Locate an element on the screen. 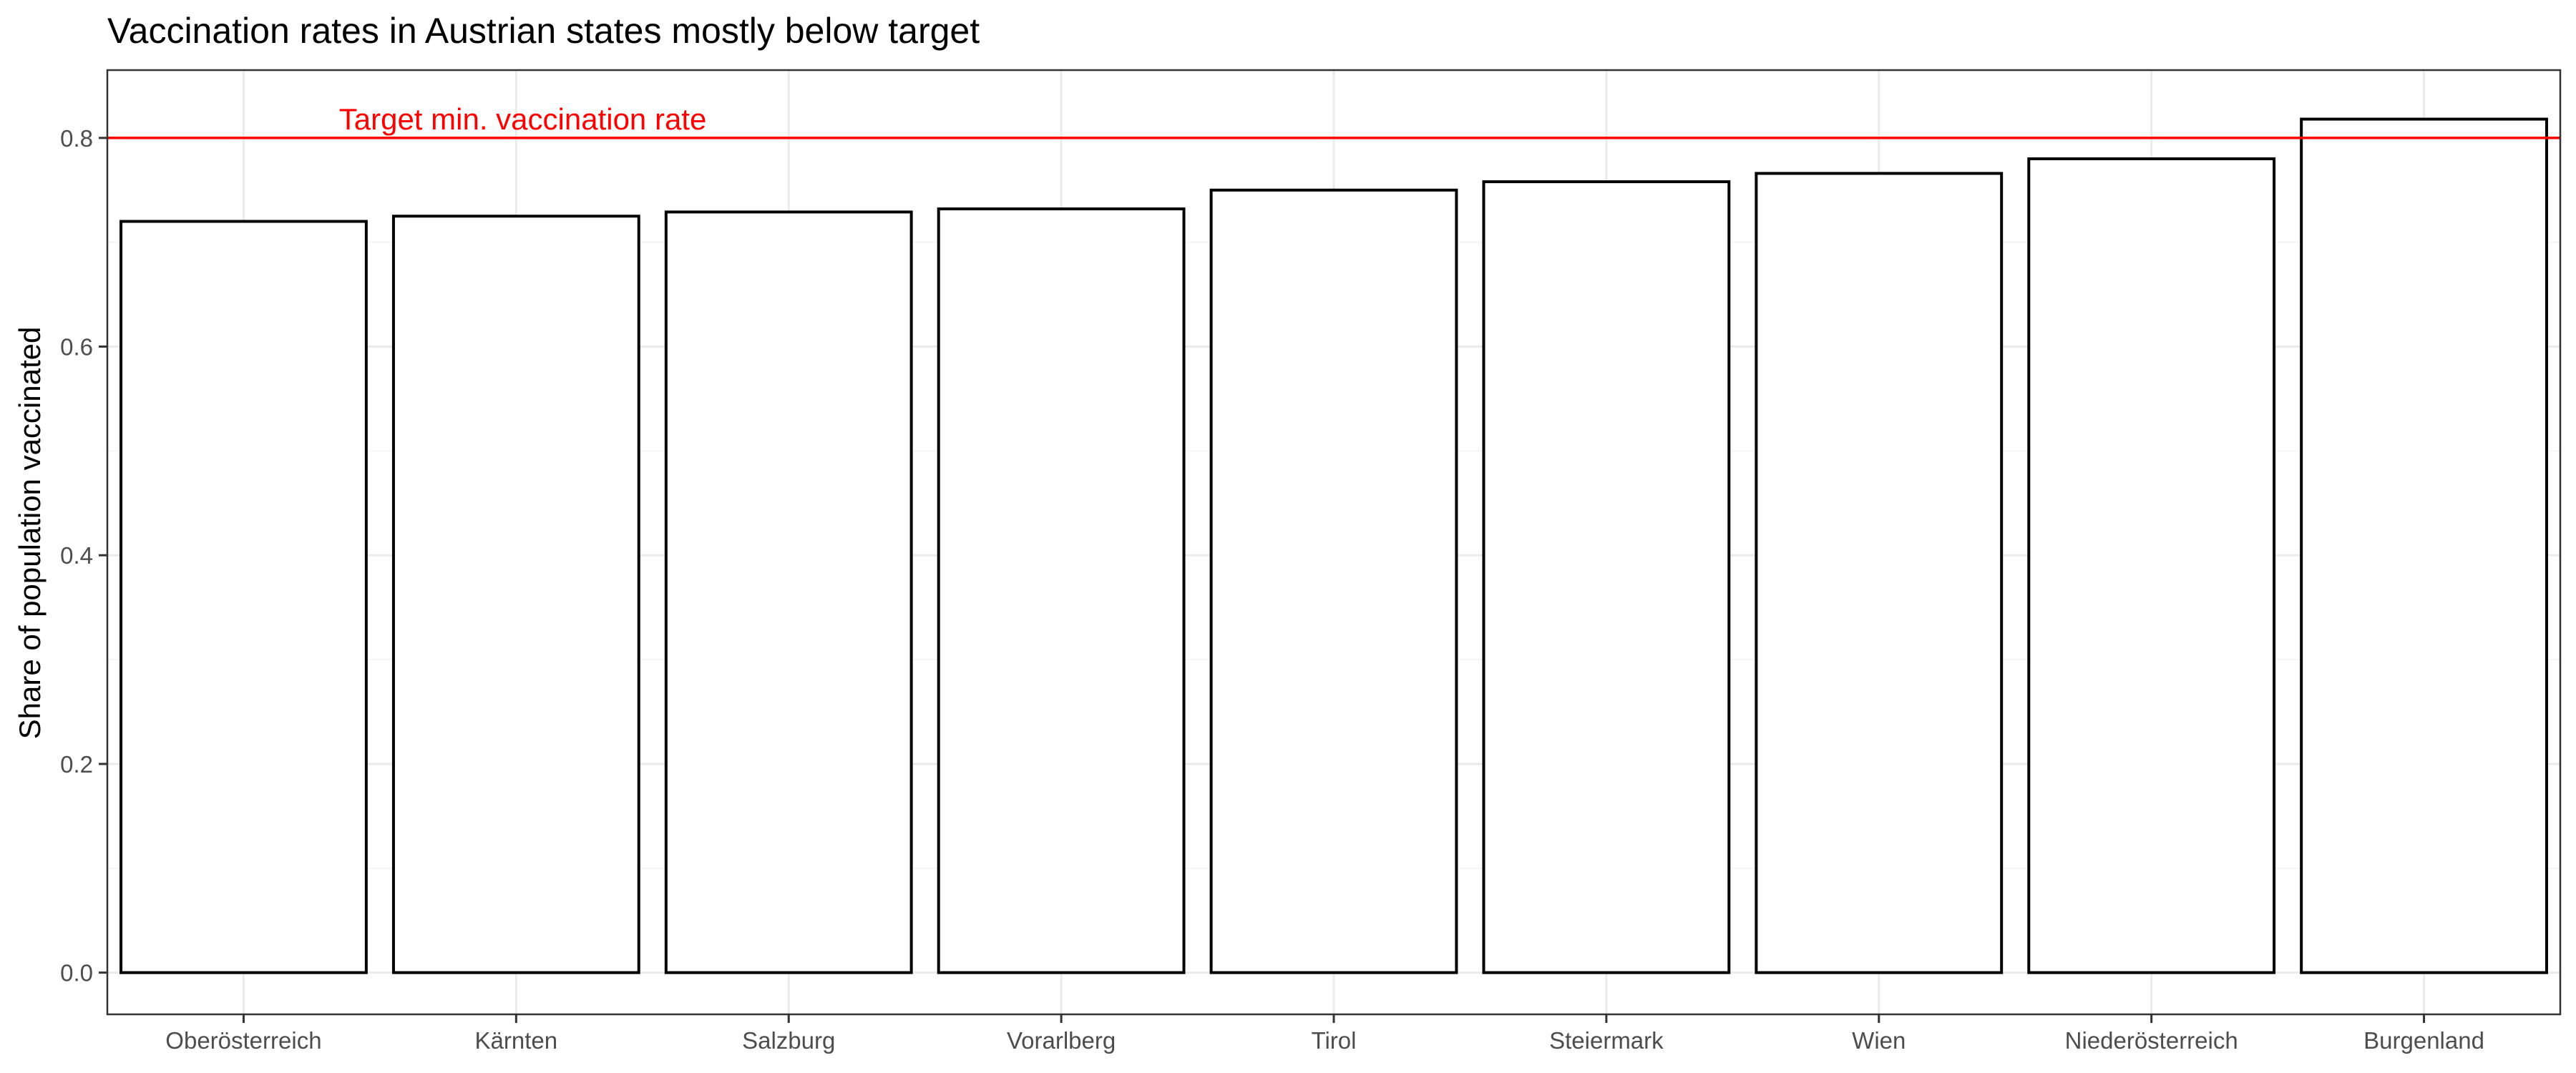 The width and height of the screenshot is (2576, 1073). x-tick-label: Vorarlberg is located at coordinates (1061, 1040).